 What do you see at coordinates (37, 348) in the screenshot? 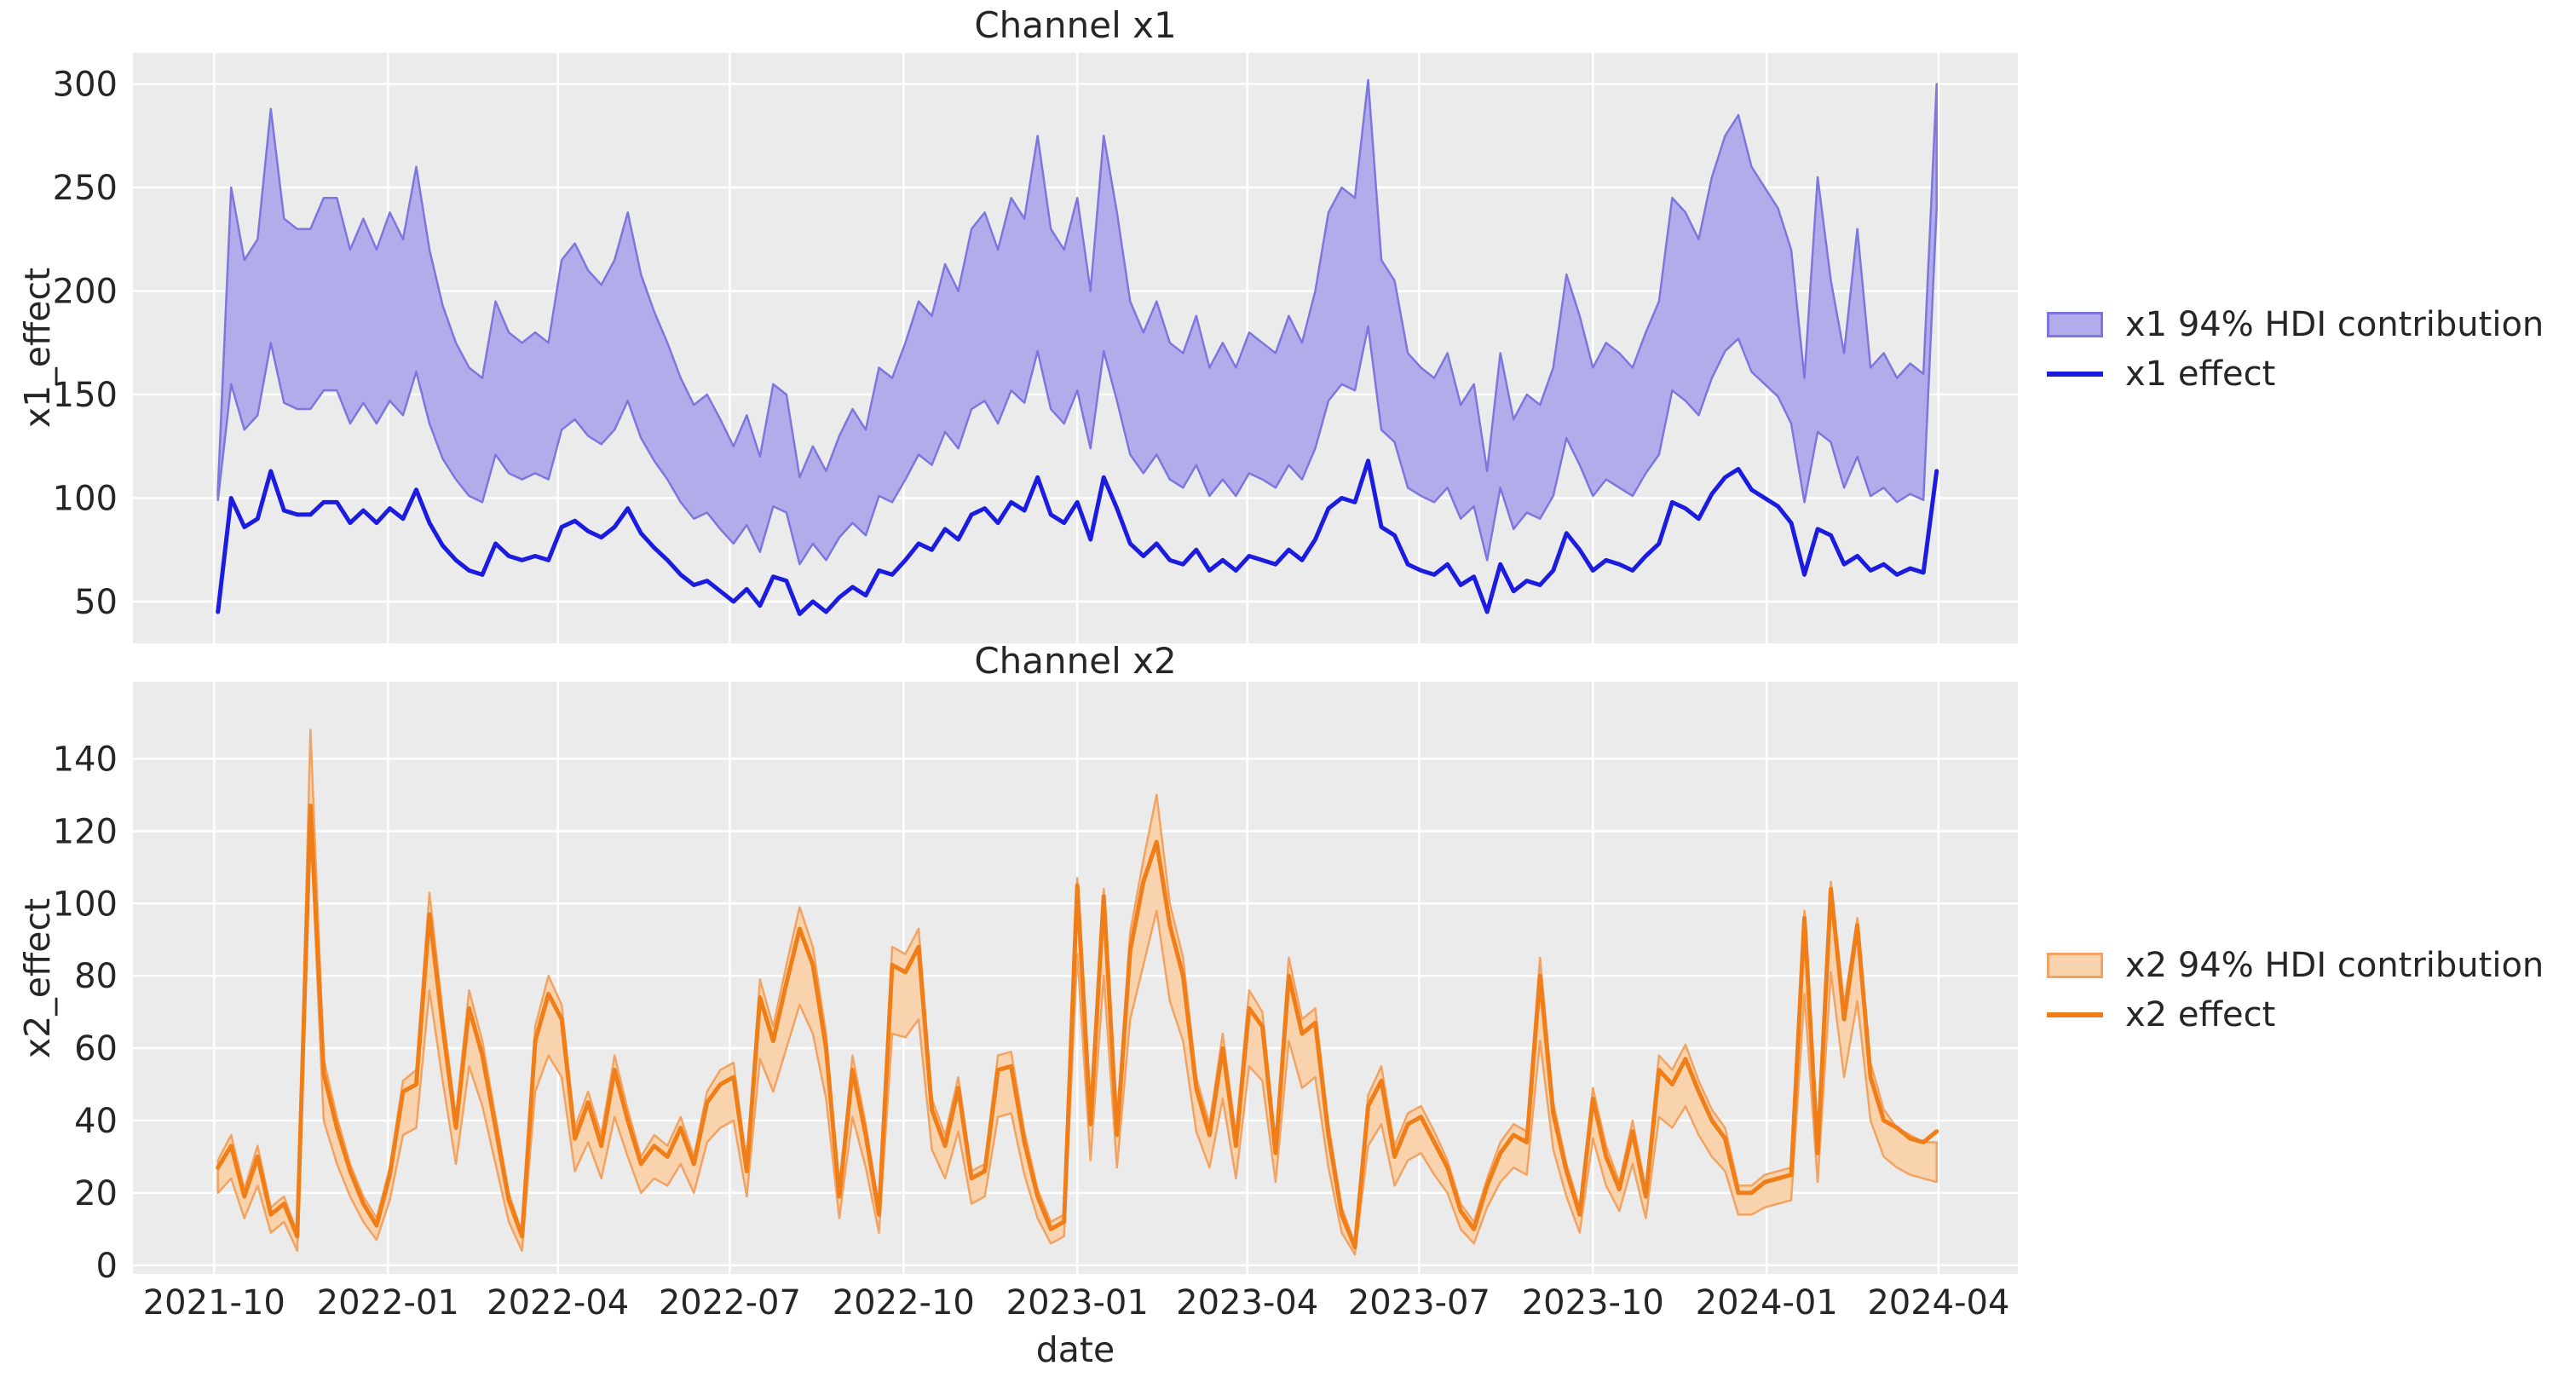
I see `y-axis-label-x1: x1_effect` at bounding box center [37, 348].